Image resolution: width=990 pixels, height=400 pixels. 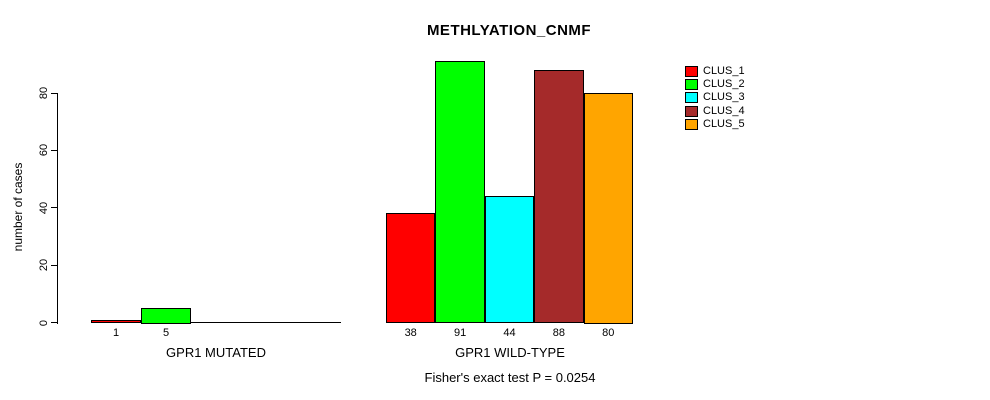 What do you see at coordinates (216, 352) in the screenshot?
I see `group-label-mutated: GPR1 MUTATED` at bounding box center [216, 352].